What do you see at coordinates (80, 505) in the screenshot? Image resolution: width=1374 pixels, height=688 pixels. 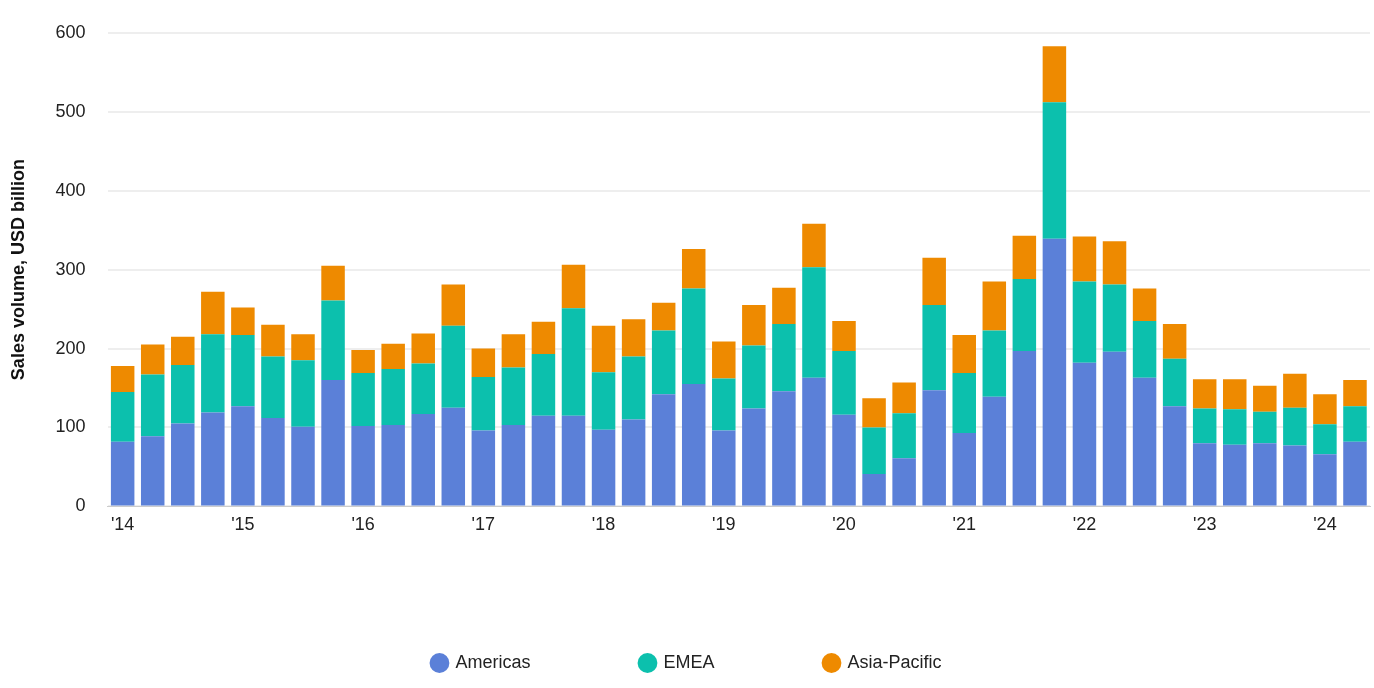 I see `y-tick-label: 0` at bounding box center [80, 505].